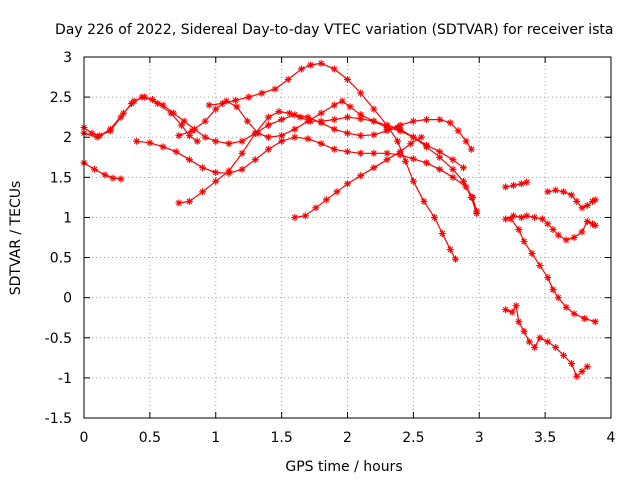  I want to click on y-tick-label: 0, so click(67, 299).